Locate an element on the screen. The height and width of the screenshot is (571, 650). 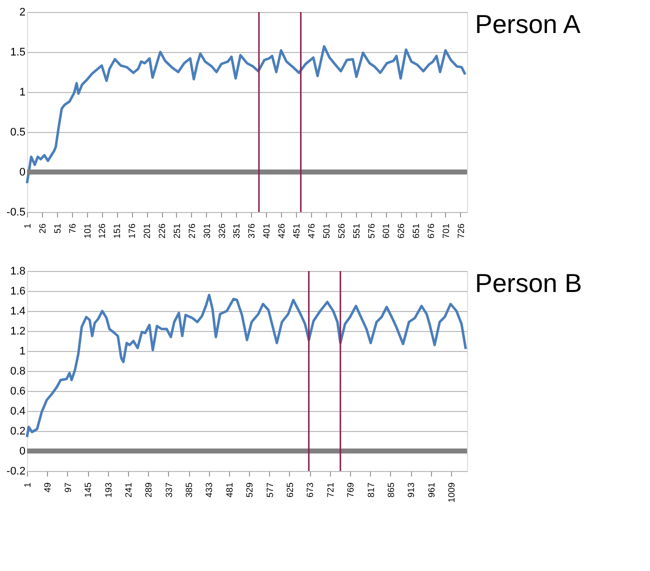
y-tick-label: -0.5 is located at coordinates (16, 212).